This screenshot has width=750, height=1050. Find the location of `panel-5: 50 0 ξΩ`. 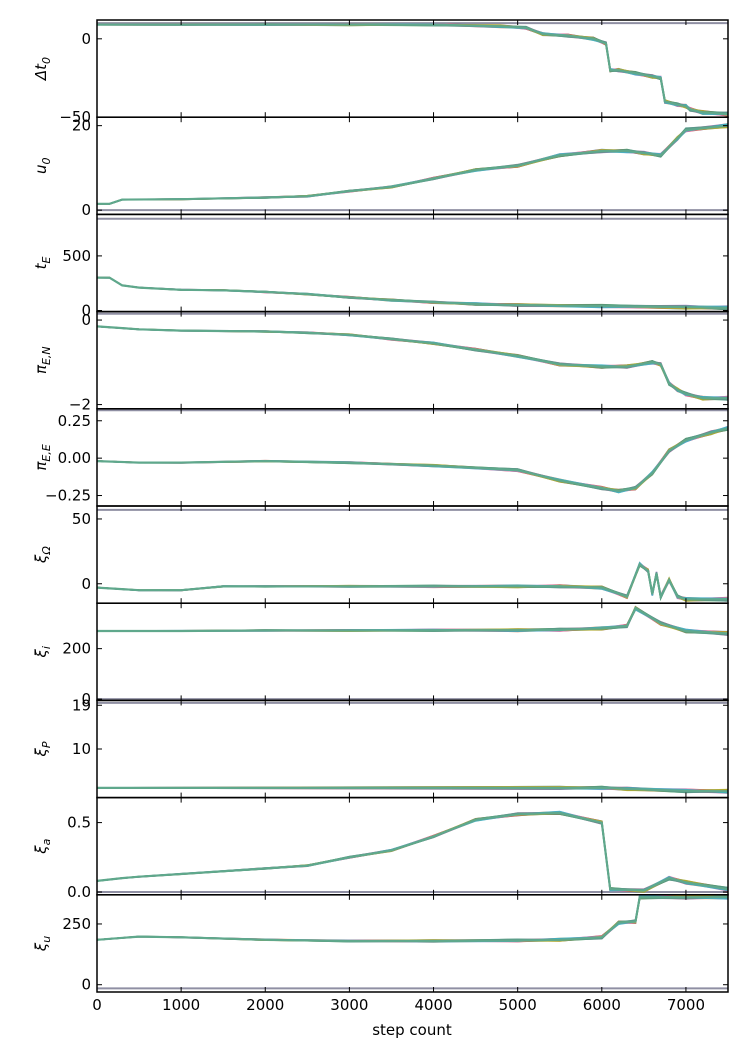

panel-5: 50 0 ξΩ is located at coordinates (380, 554).